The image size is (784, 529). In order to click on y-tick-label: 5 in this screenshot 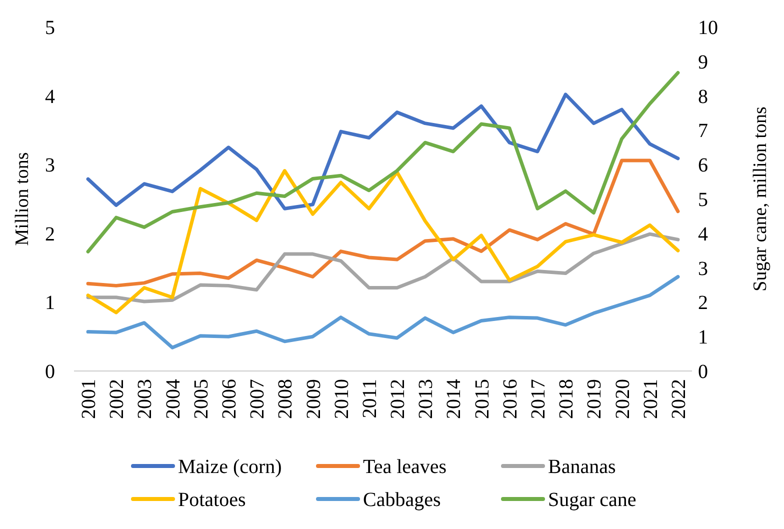, I will do `click(50, 28)`.